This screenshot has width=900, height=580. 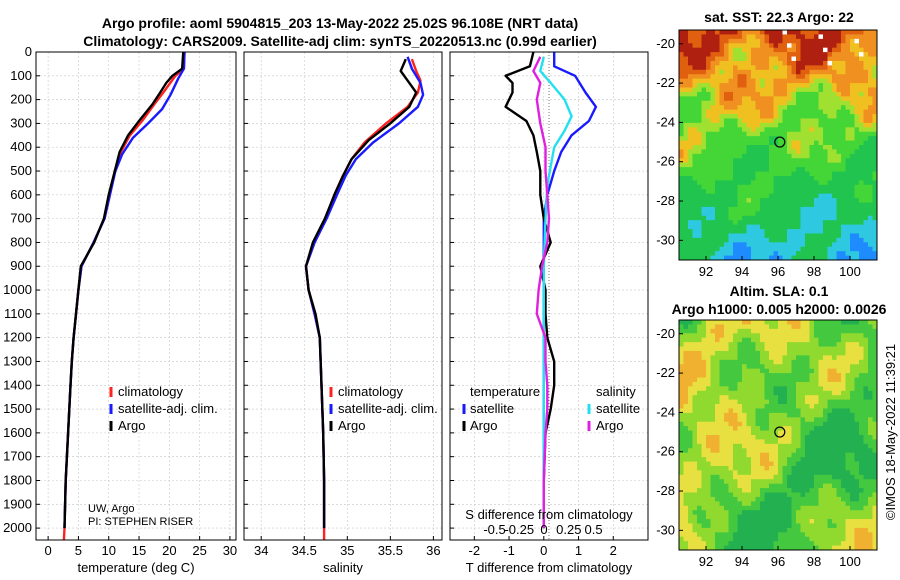 What do you see at coordinates (135, 567) in the screenshot?
I see `temperature-xlabel: temperature (deg C)` at bounding box center [135, 567].